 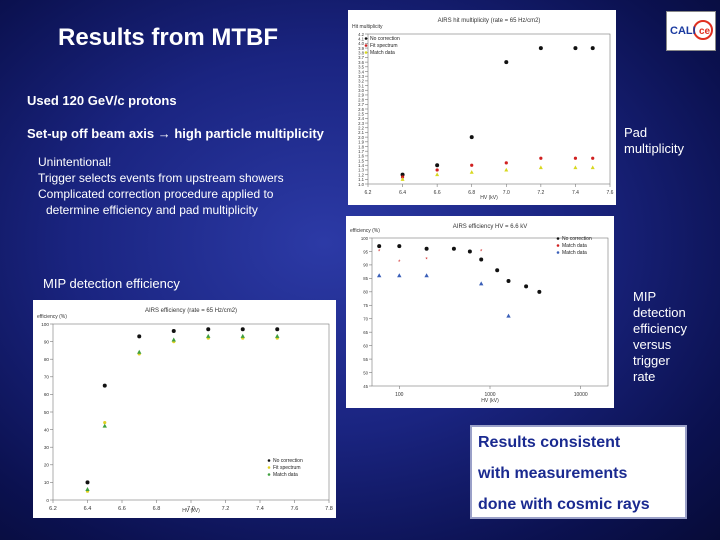 I want to click on y-tick-label: 3.2, so click(x=361, y=81).